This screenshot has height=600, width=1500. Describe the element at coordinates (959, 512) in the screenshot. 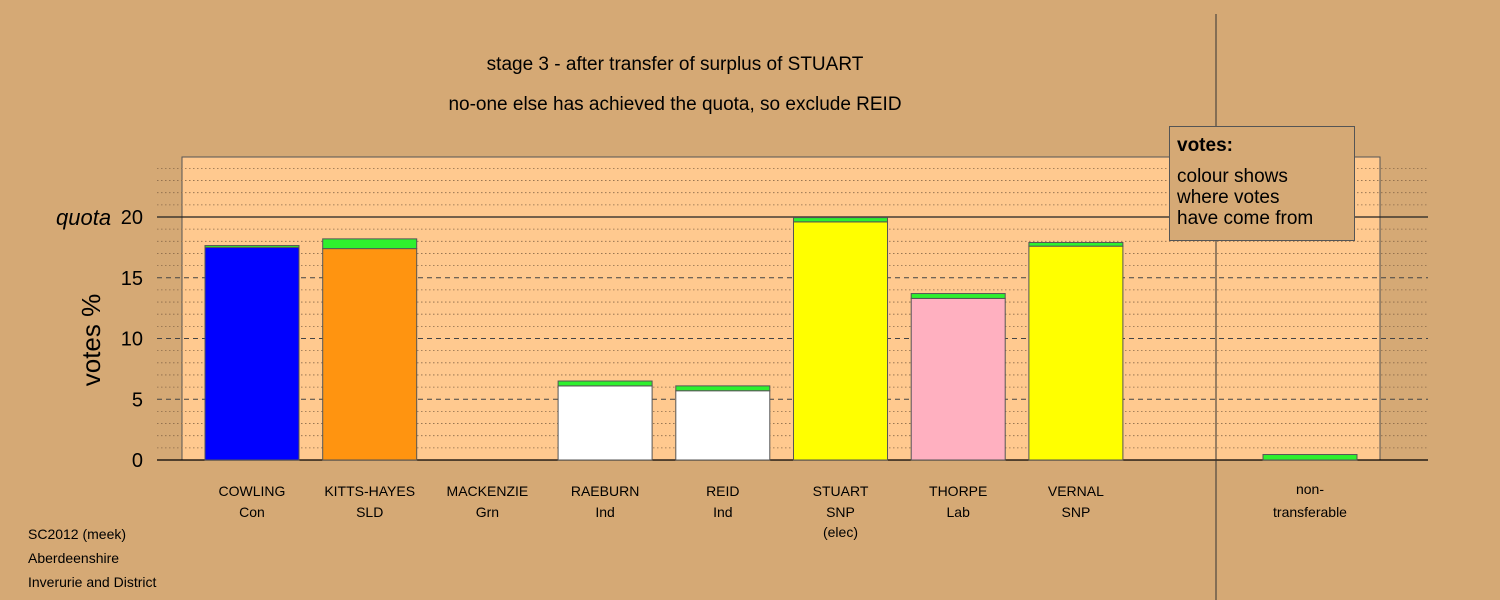

I see `party-label: Lab` at that location.